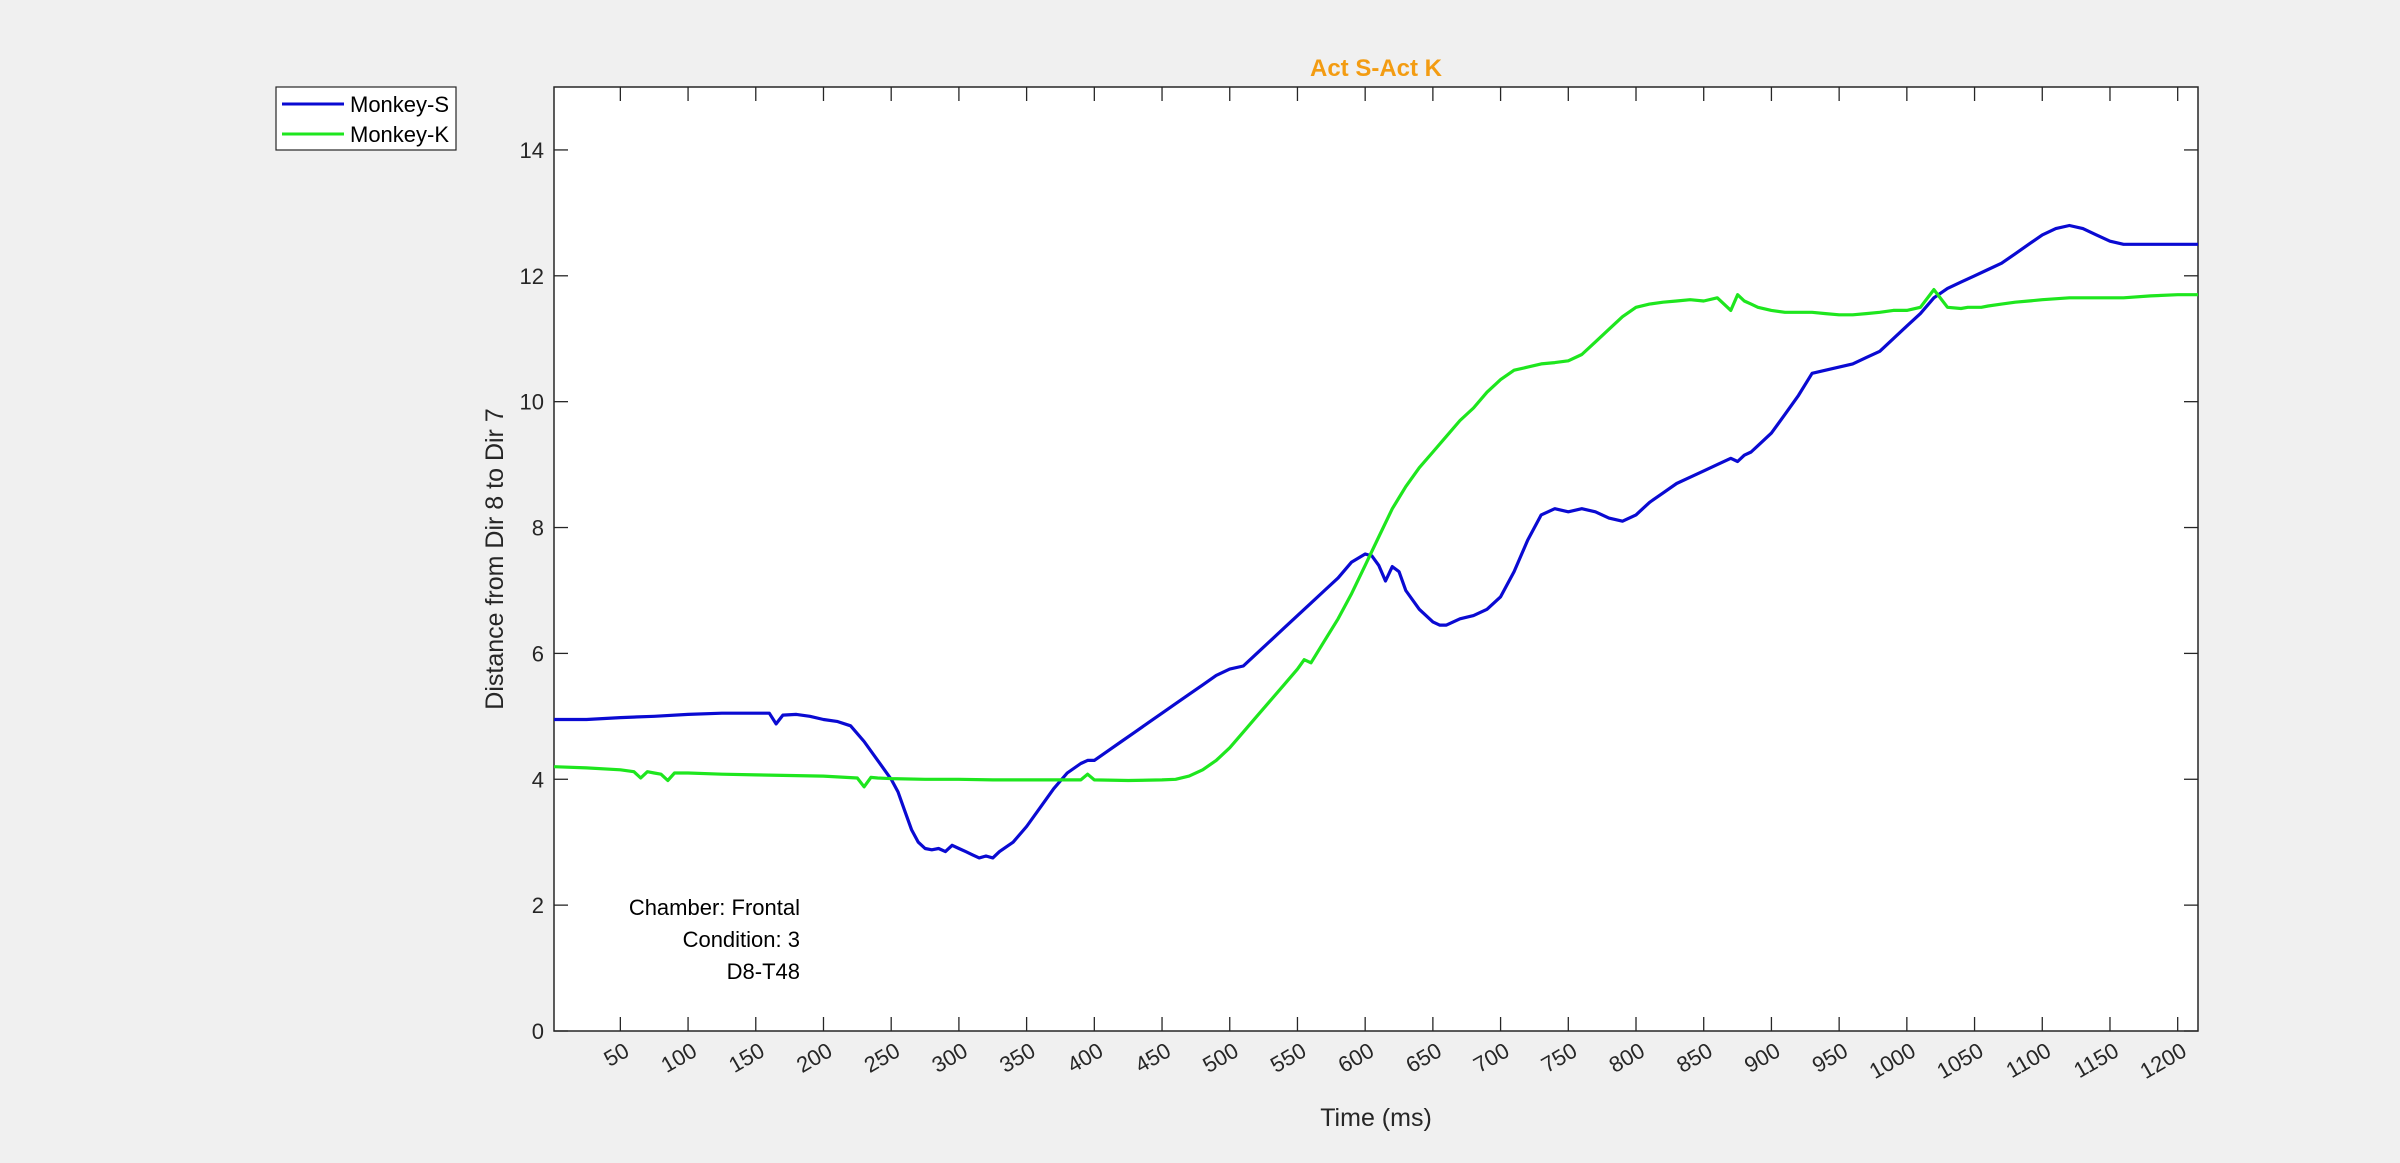 Image resolution: width=2400 pixels, height=1163 pixels. I want to click on x-tick-label: 1200, so click(2163, 1061).